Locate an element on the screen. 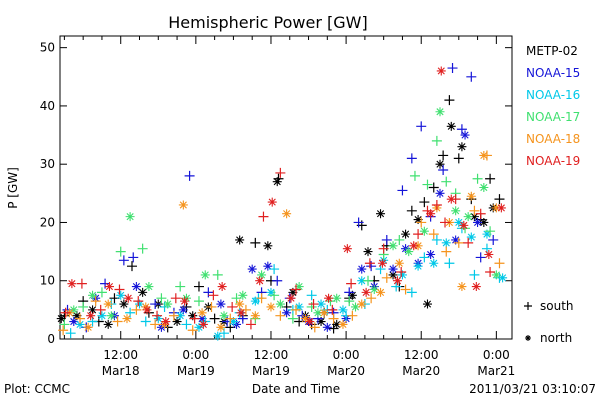 This screenshot has width=600, height=404. legend-south-label: south is located at coordinates (557, 306).